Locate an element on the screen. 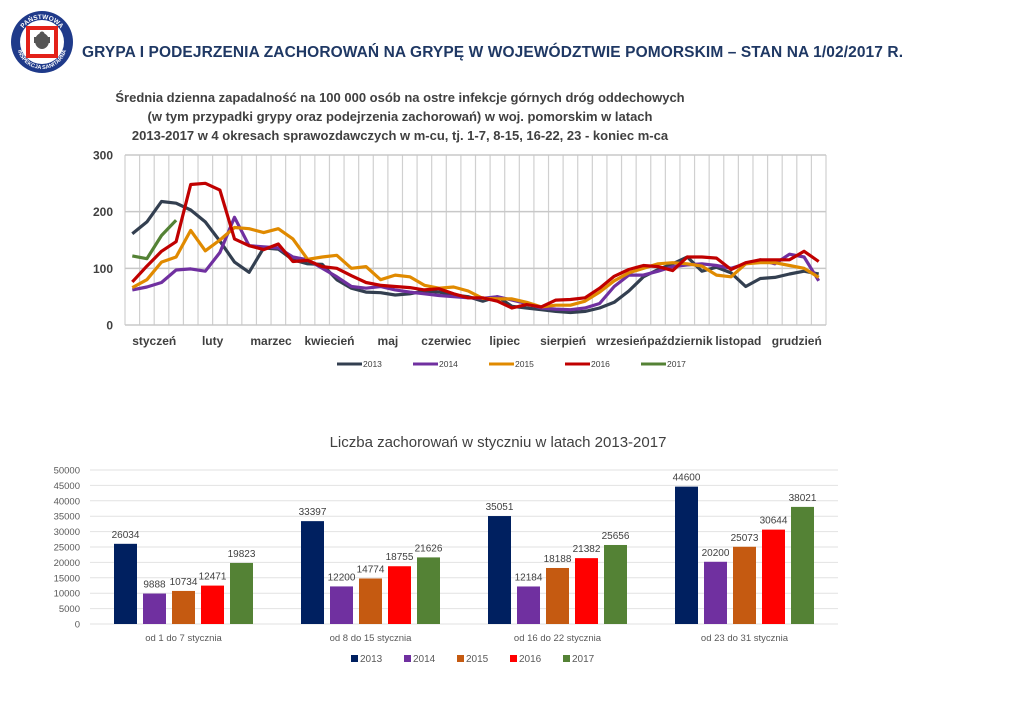  x-tick-label: maj is located at coordinates (388, 341).